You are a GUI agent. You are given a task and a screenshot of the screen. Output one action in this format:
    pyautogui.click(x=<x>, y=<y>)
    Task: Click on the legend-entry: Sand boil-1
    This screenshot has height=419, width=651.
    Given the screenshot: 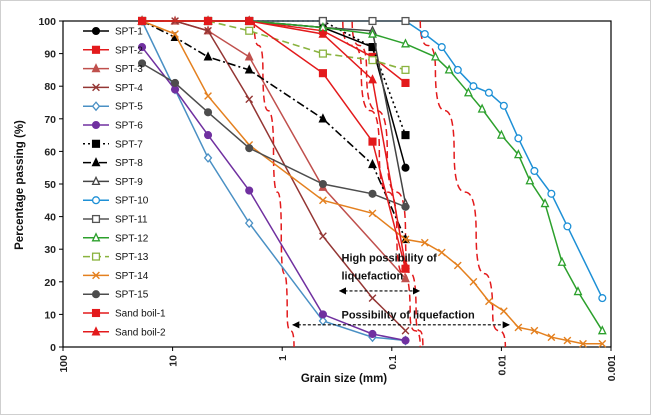 What is the action you would take?
    pyautogui.click(x=124, y=314)
    